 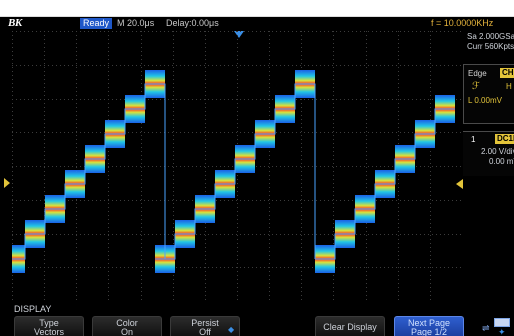 I want to click on type-softkey: Type Vectors, so click(x=49, y=326).